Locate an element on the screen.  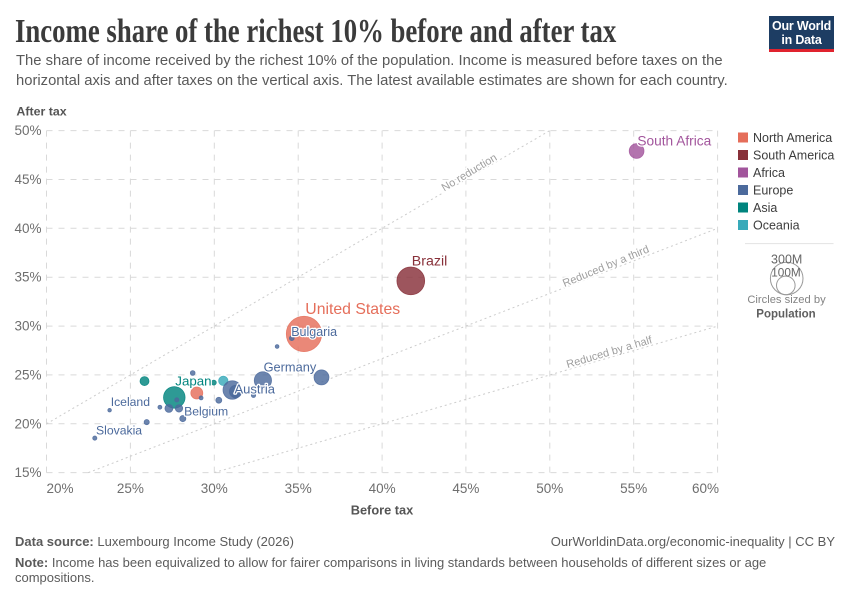
svg-text: Belgium is located at coordinates (206, 412).